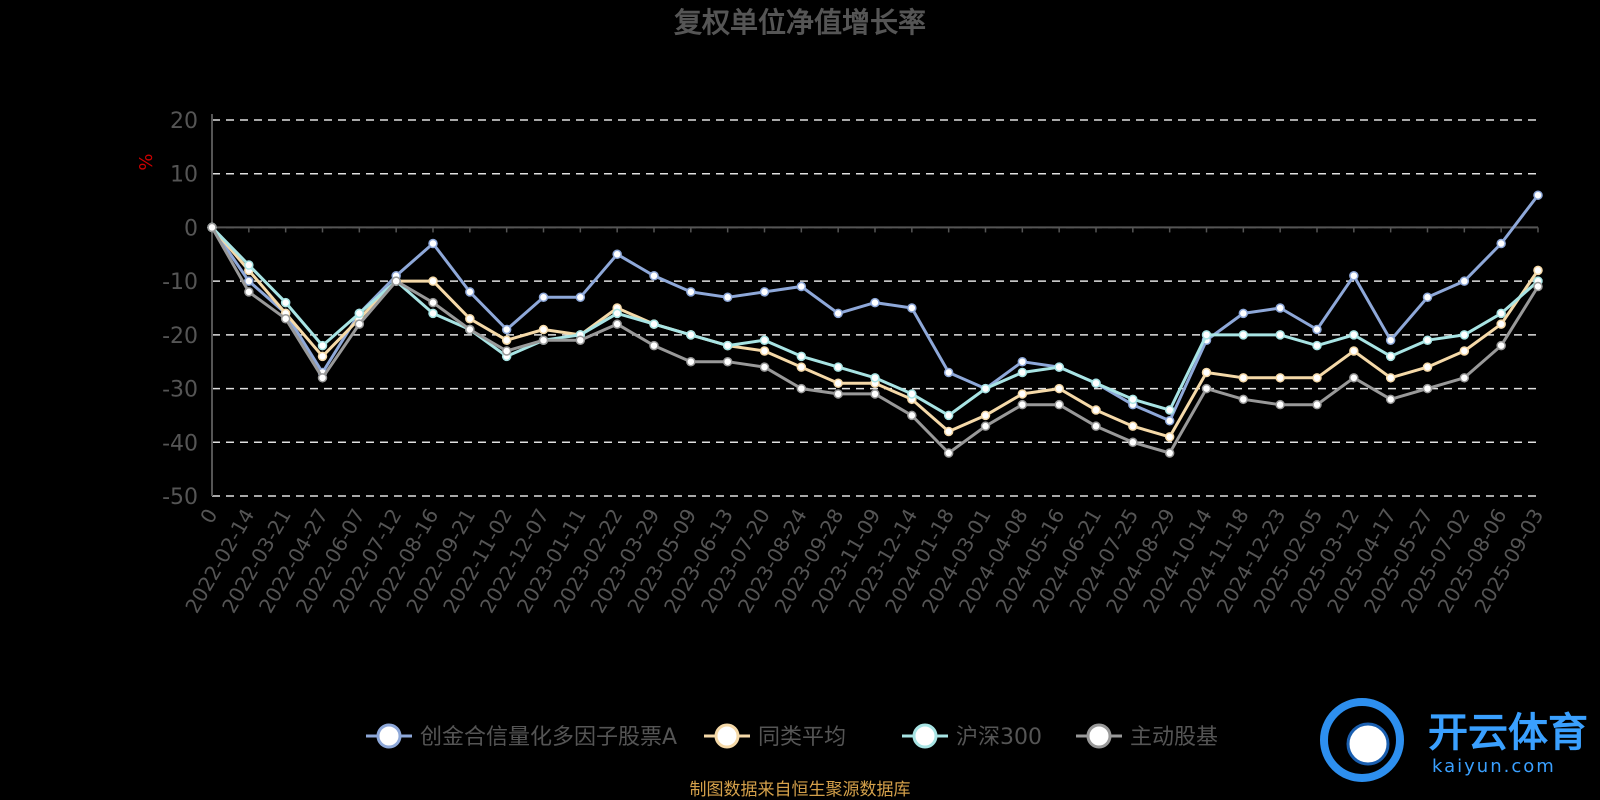 The image size is (1600, 800). Describe the element at coordinates (180, 282) in the screenshot. I see `y-tick-label: -10` at that location.